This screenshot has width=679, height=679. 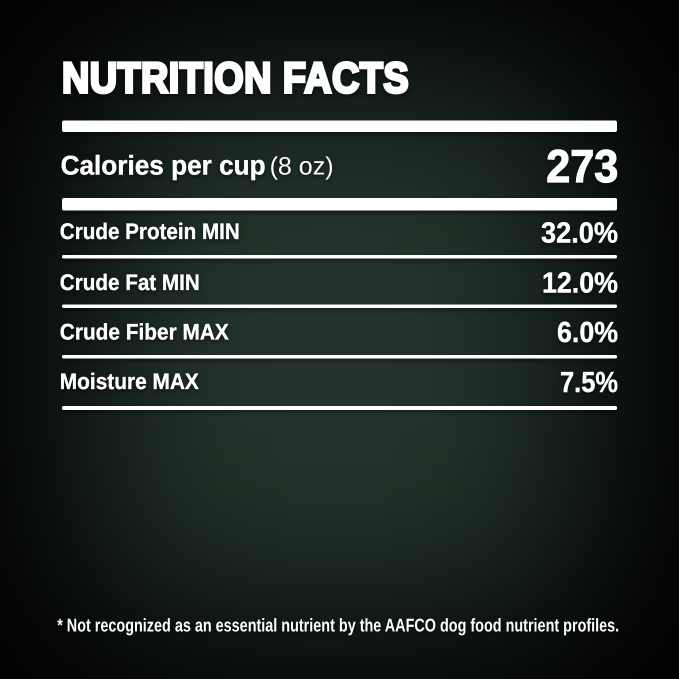 What do you see at coordinates (163, 166) in the screenshot?
I see `svg-text: Calories per cup` at bounding box center [163, 166].